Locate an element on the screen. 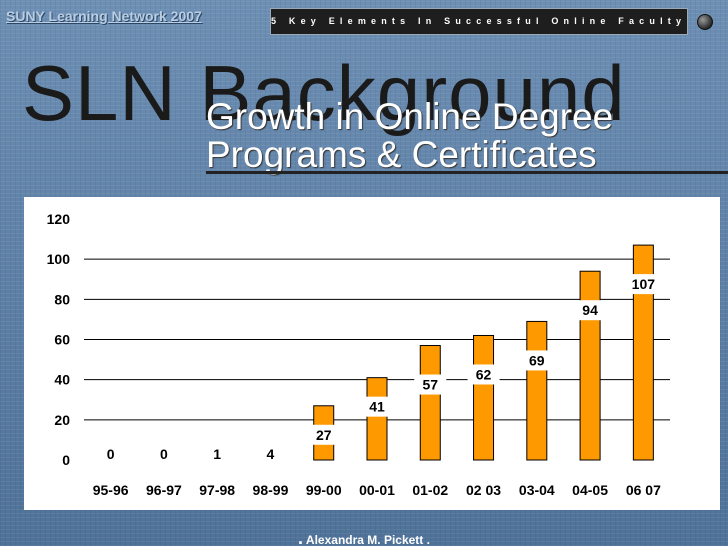  subtitle-line-2: Programs & Certificates is located at coordinates (401, 154).